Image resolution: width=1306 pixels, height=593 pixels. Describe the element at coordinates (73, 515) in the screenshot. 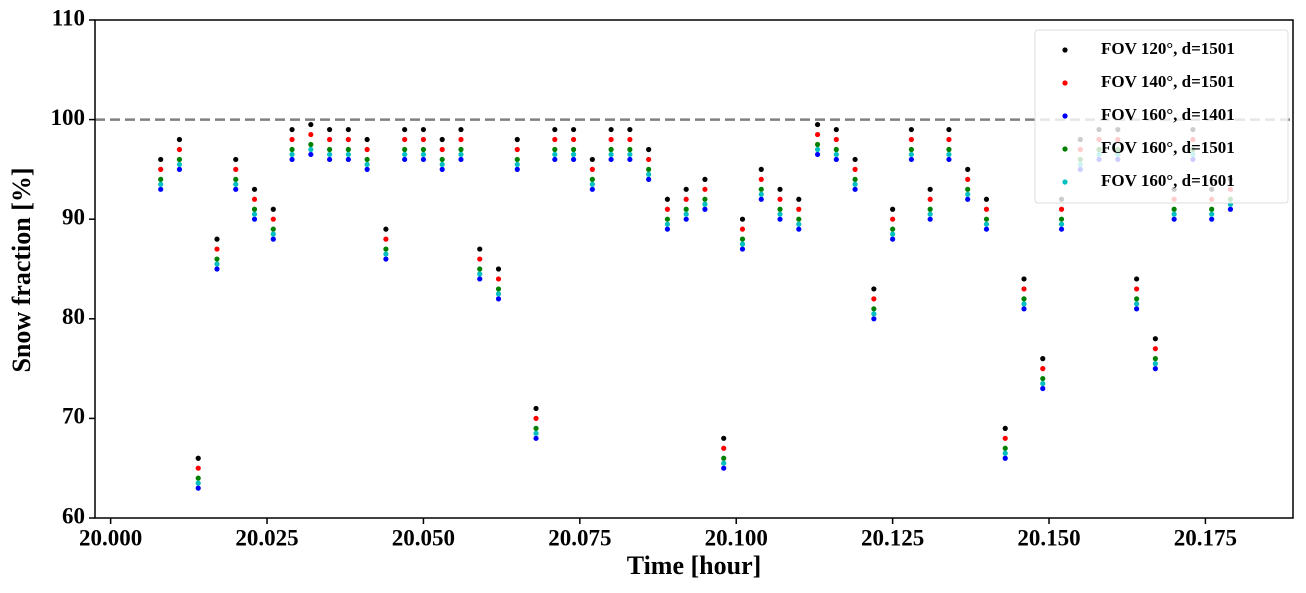

I see `y-tick-label: 60` at that location.